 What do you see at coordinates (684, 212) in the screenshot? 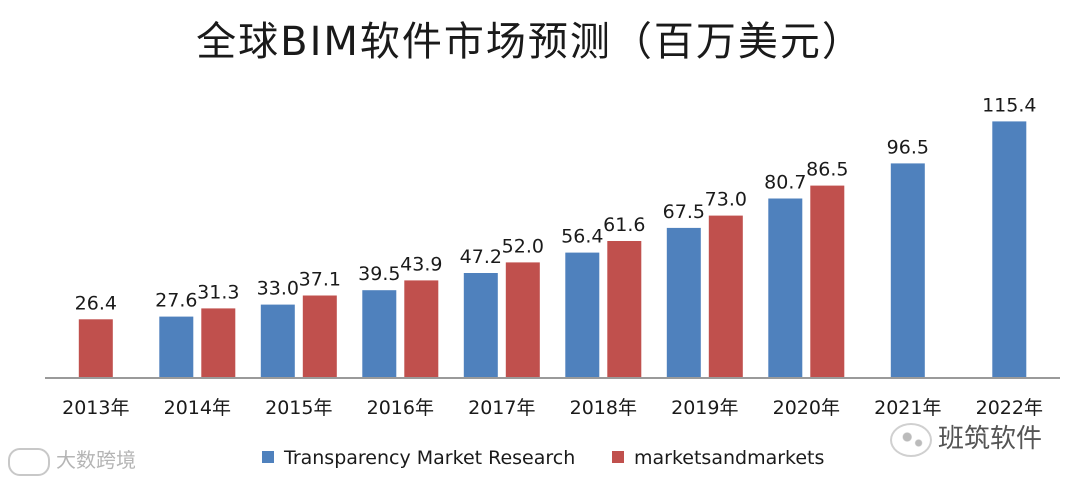
I see `data-label-tmr-6: 67.5` at bounding box center [684, 212].